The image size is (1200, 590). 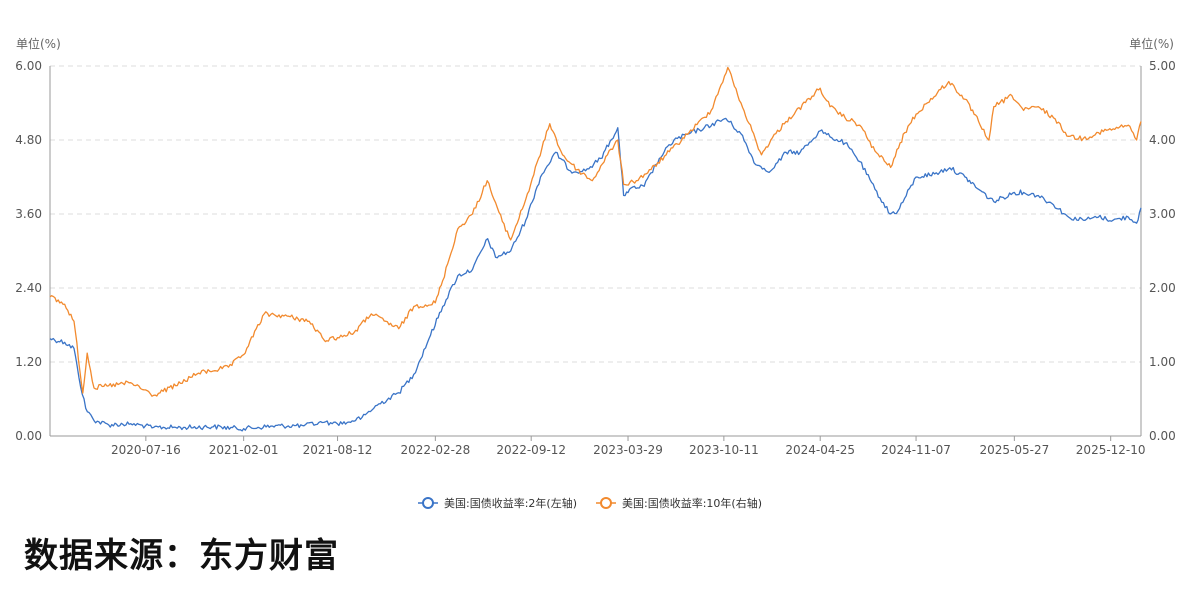 What do you see at coordinates (28, 66) in the screenshot?
I see `left-y-tick-label: 6.00` at bounding box center [28, 66].